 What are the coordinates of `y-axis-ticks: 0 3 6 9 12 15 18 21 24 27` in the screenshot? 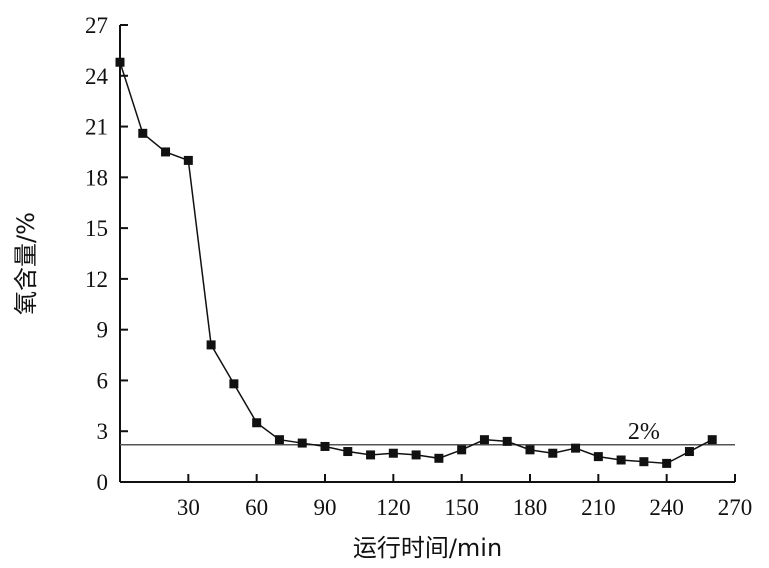 It's located at (106, 254).